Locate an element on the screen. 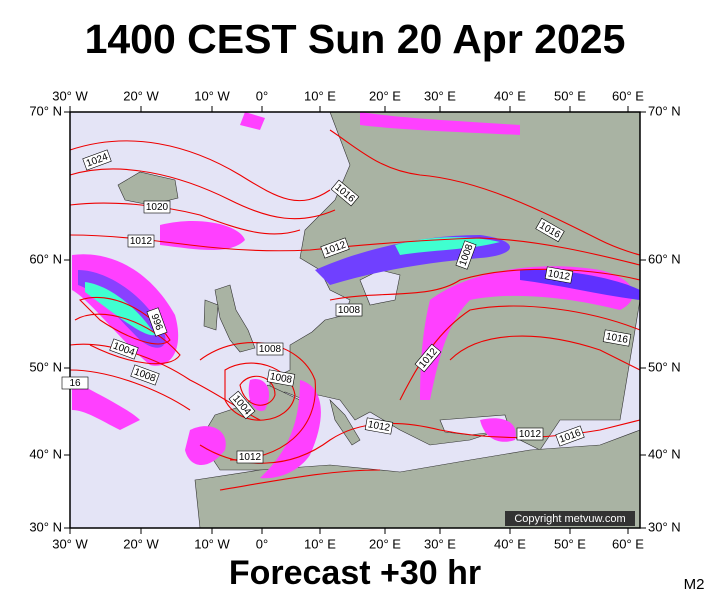 The image size is (711, 605). lat-label-right: 70° N is located at coordinates (664, 110).